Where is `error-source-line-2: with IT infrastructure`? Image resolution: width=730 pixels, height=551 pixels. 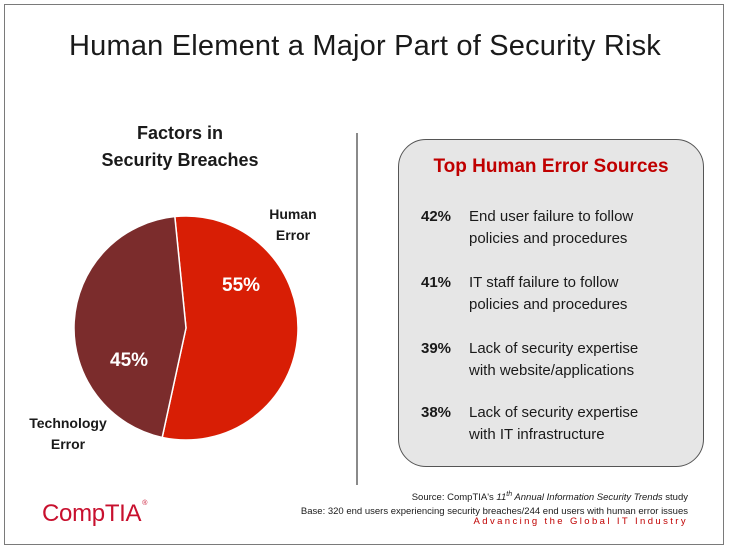
error-source-line-2: with IT infrastructure is located at coordinates (537, 434).